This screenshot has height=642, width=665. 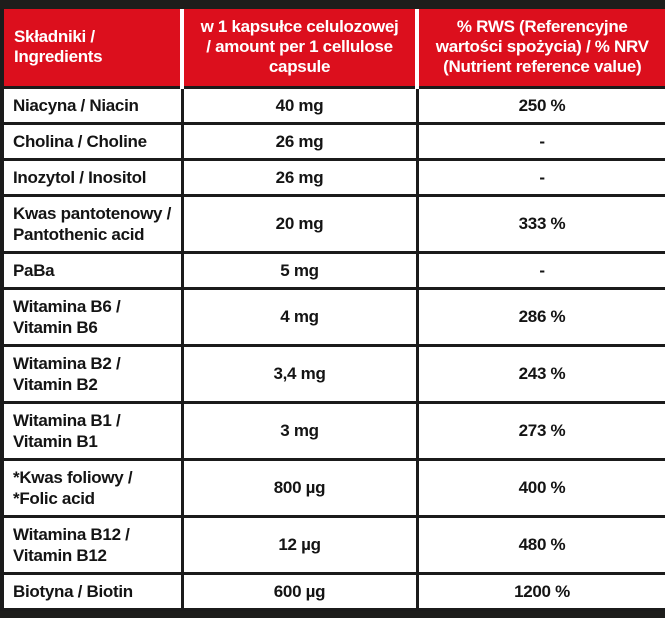 What do you see at coordinates (299, 373) in the screenshot?
I see `amount-value: 3,4 mg` at bounding box center [299, 373].